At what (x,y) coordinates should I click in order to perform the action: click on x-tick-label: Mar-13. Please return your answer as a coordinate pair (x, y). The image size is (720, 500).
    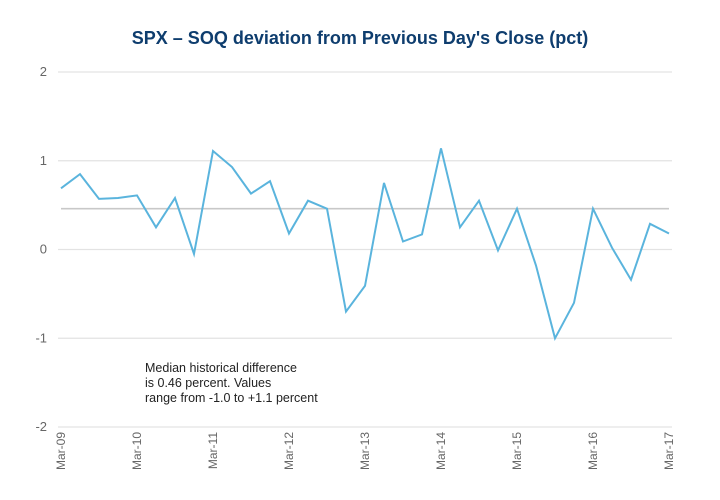
    Looking at the image, I should click on (365, 451).